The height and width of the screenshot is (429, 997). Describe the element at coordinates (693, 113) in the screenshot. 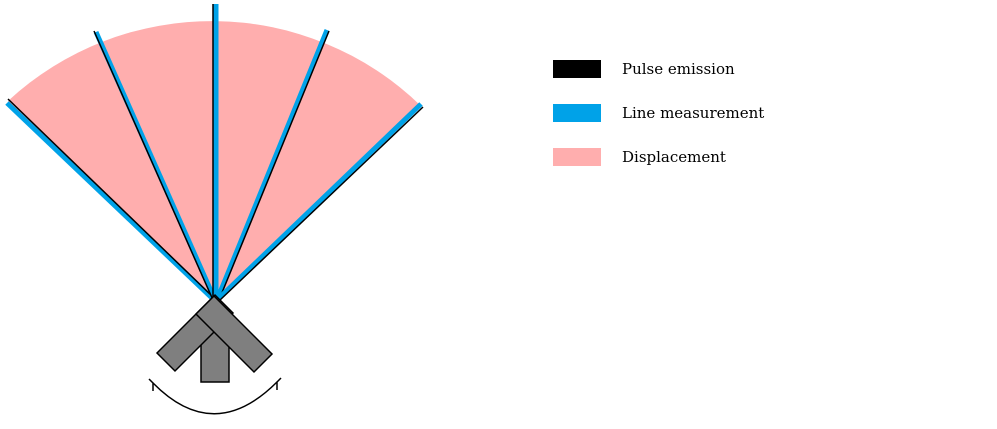

I see `legend-label-line-measurement: Line measurement` at that location.